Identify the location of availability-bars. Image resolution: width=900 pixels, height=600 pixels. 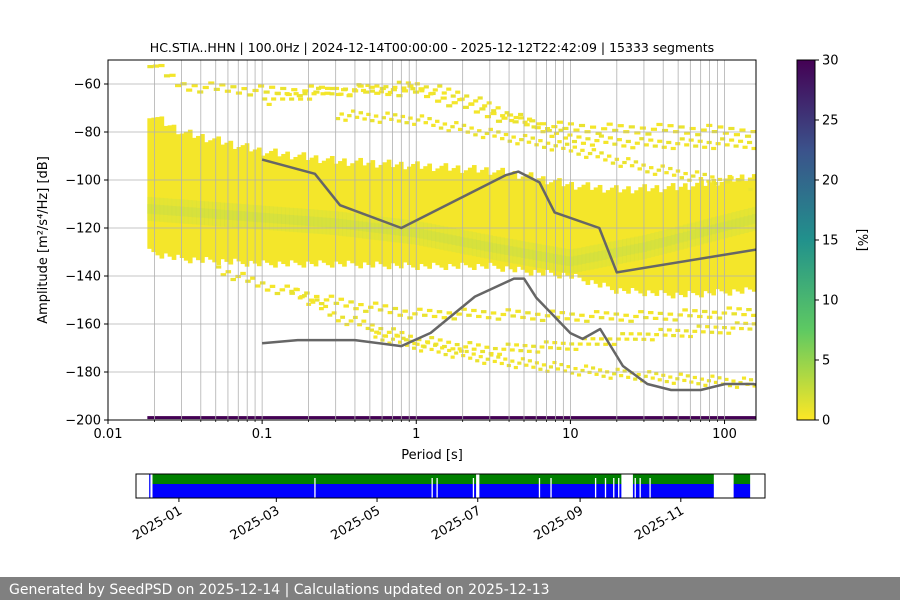
(450, 486).